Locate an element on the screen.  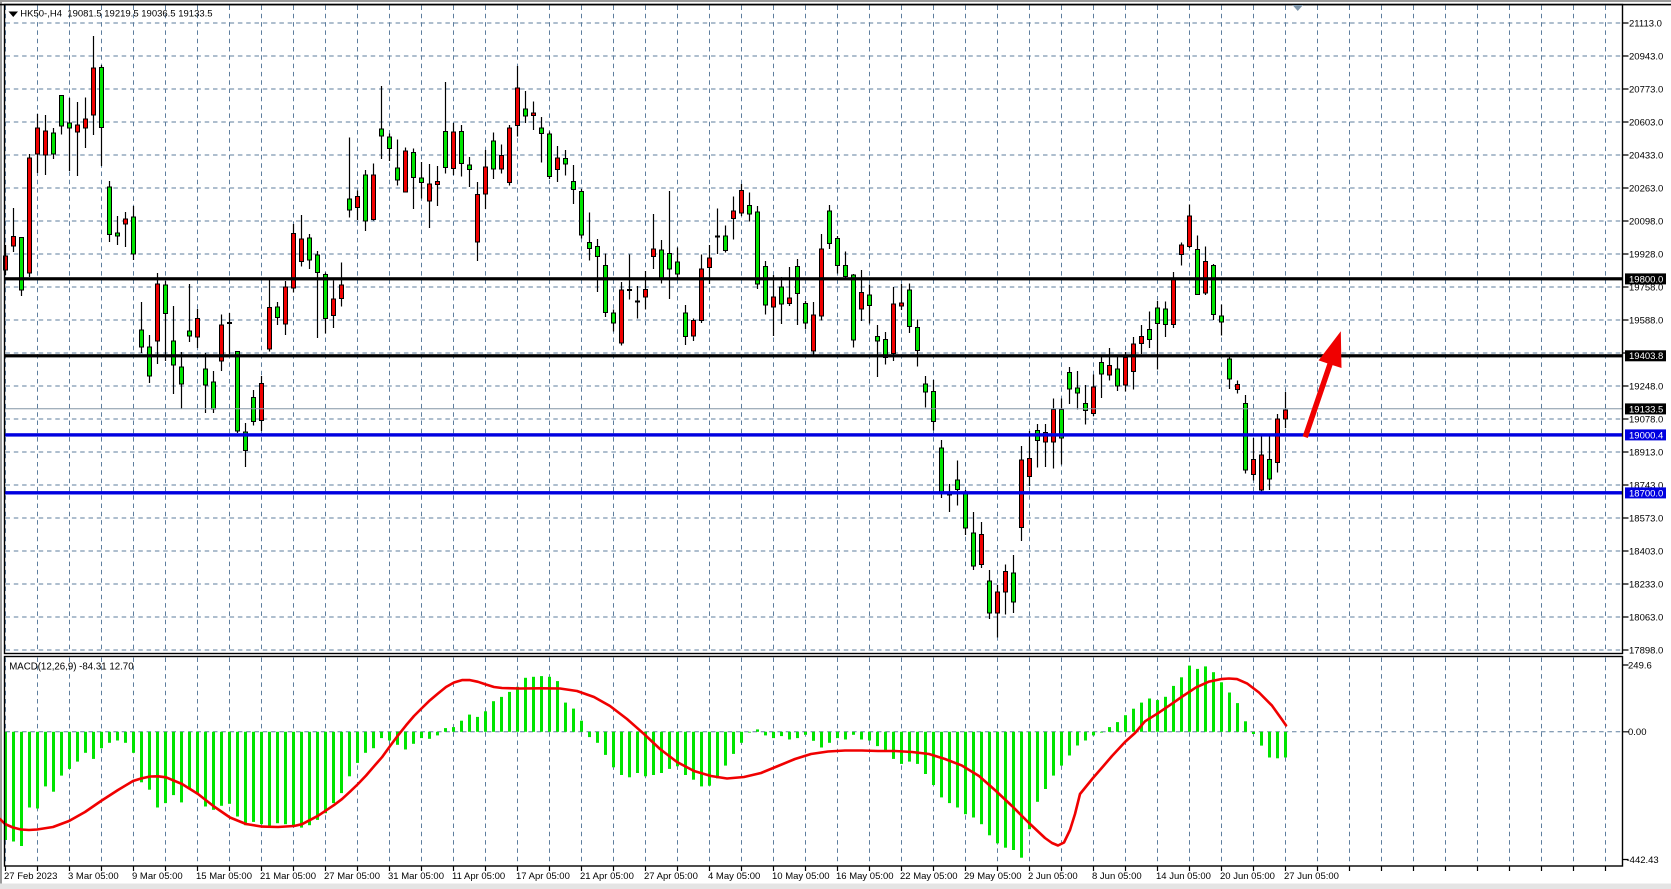
svg-text: 20263.0 is located at coordinates (1646, 188).